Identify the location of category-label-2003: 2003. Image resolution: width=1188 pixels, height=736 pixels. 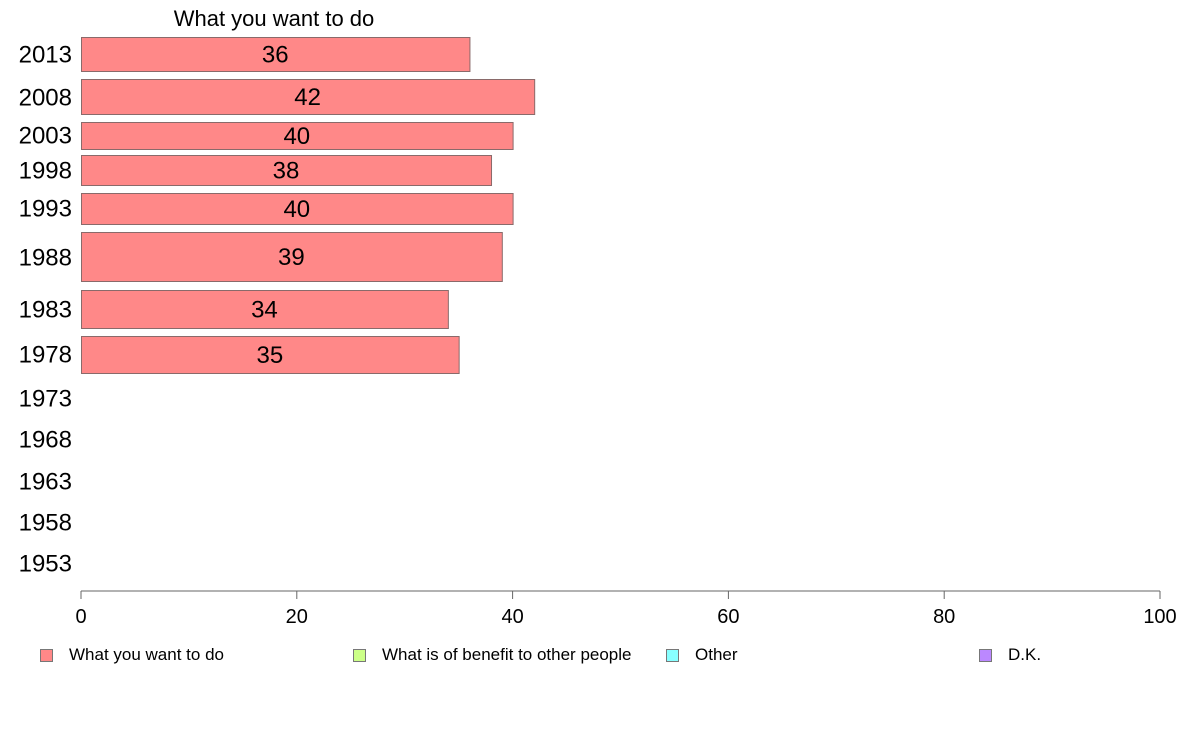
(45, 136).